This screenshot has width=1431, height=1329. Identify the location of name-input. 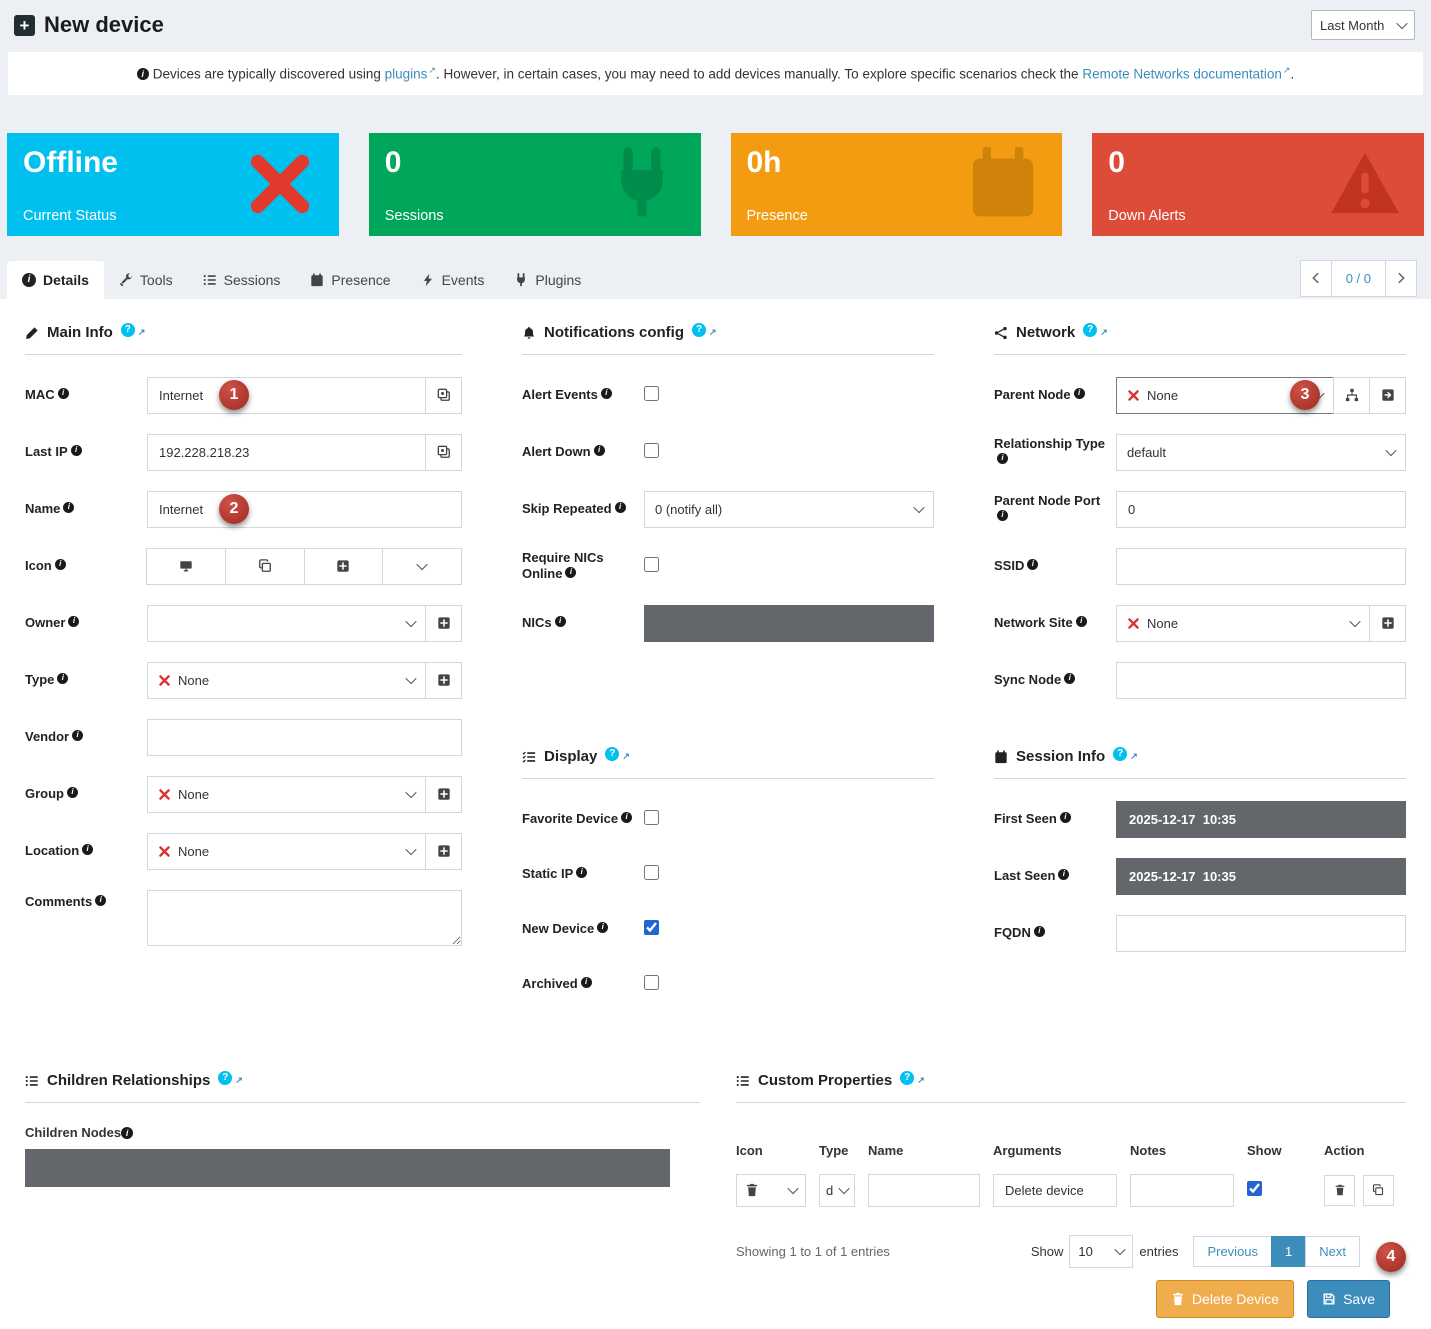
(304, 509).